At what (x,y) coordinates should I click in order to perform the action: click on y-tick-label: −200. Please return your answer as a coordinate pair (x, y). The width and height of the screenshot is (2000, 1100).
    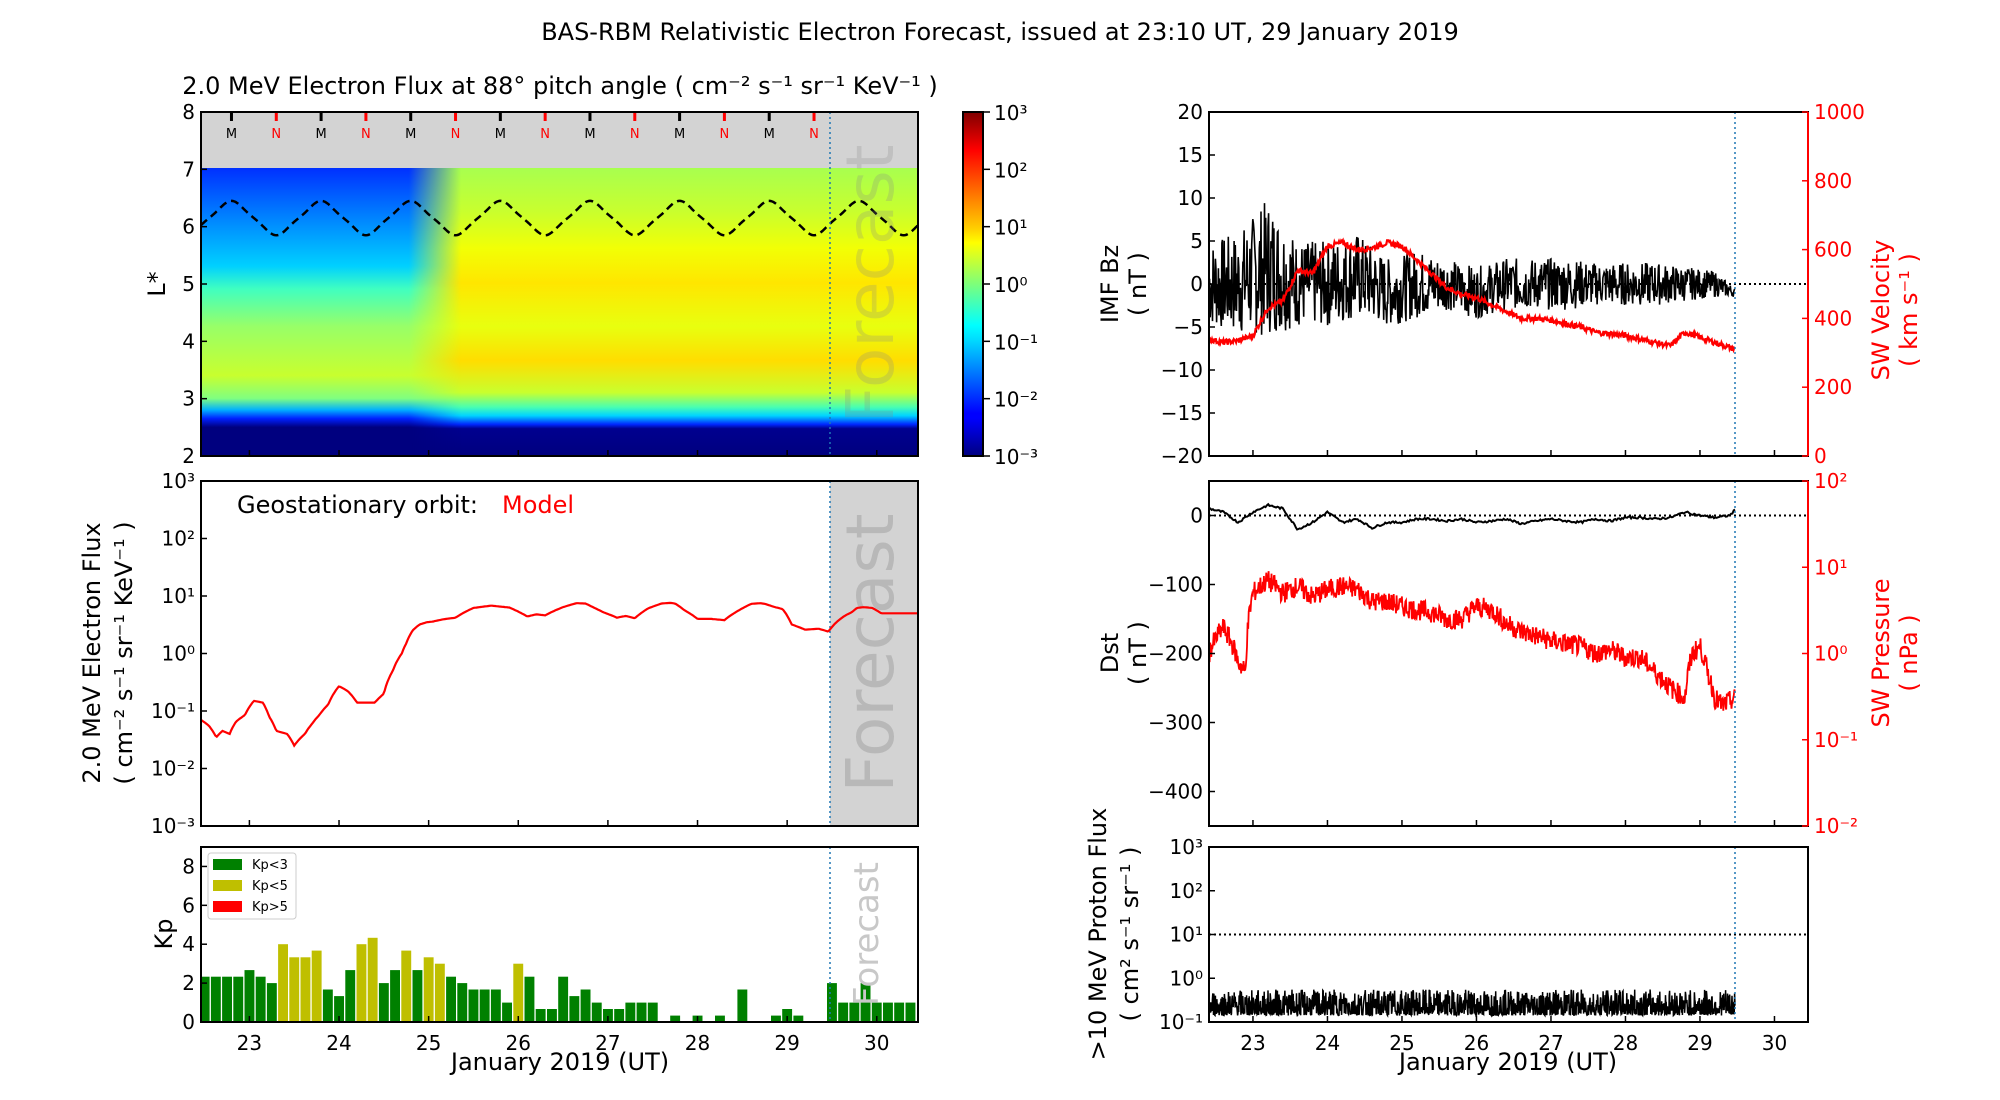
    Looking at the image, I should click on (1175, 654).